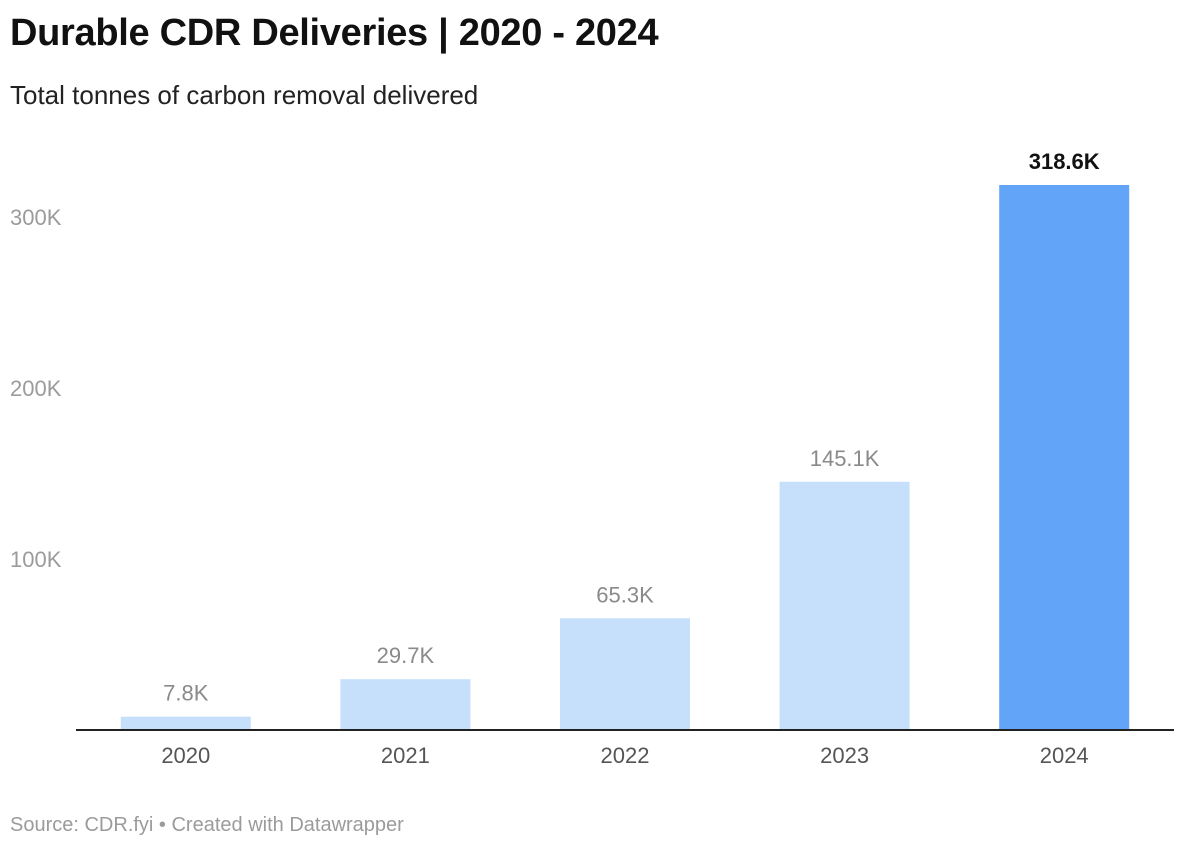 Image resolution: width=1200 pixels, height=850 pixels. Describe the element at coordinates (406, 655) in the screenshot. I see `value-label-2021: 29.7K` at that location.